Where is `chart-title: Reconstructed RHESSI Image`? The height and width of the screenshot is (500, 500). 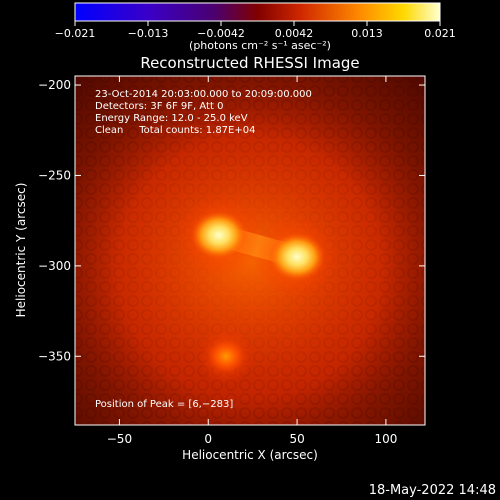 chart-title: Reconstructed RHESSI Image is located at coordinates (249, 63).